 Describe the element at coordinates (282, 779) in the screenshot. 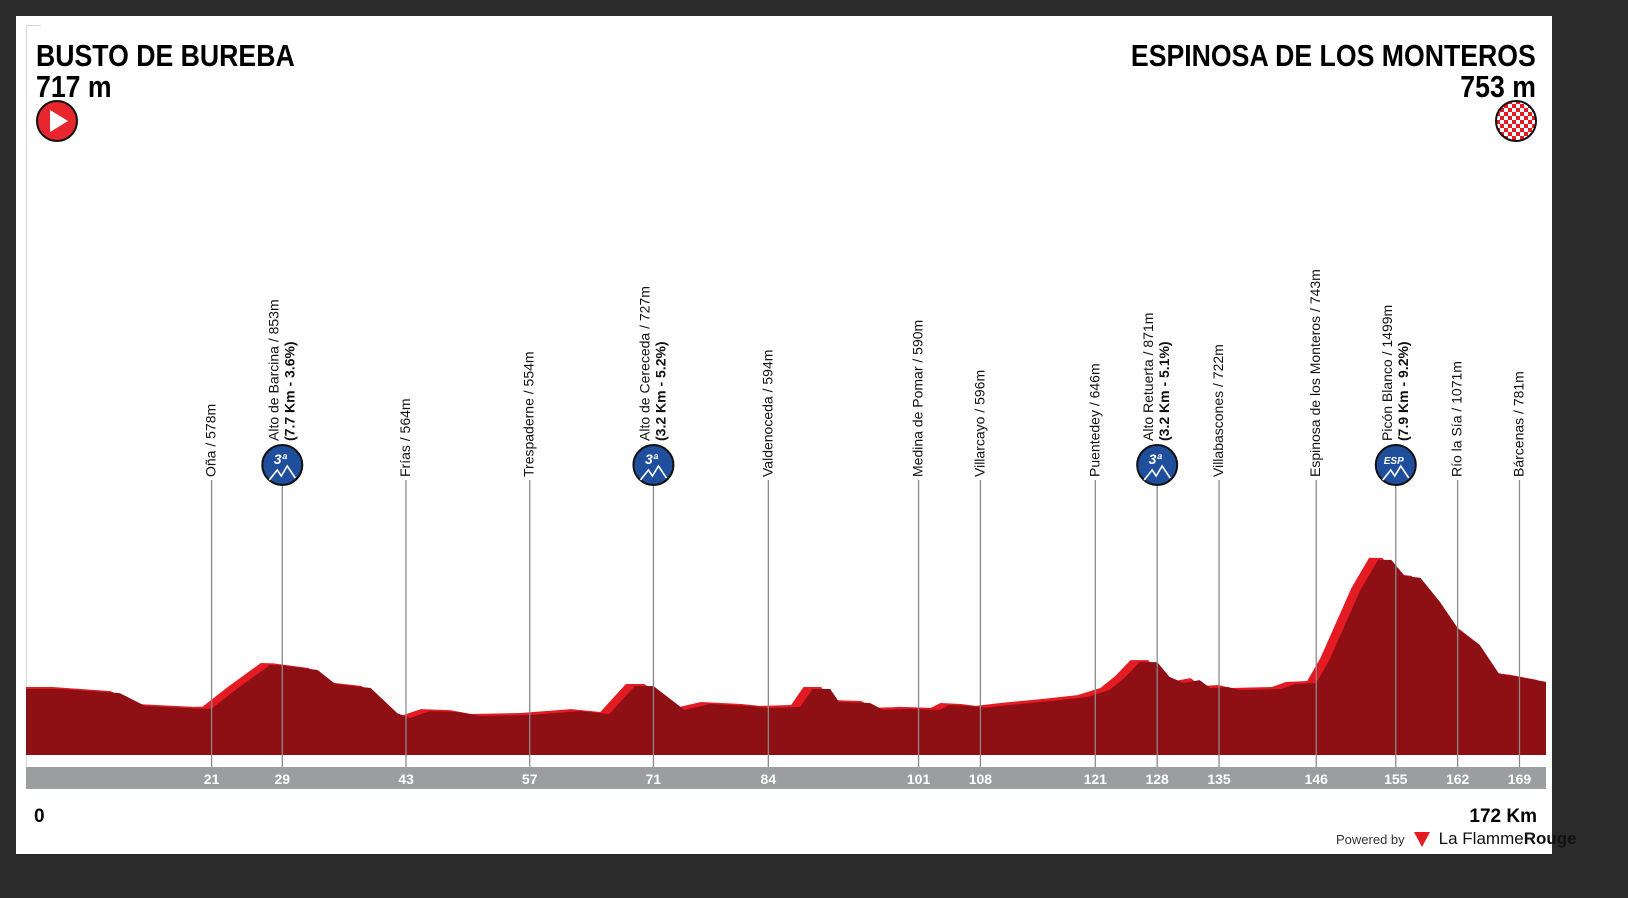

I see `x-tick-label: 29` at that location.